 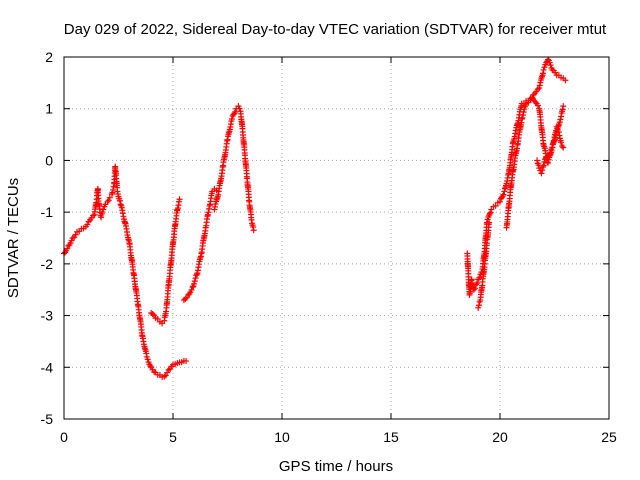 What do you see at coordinates (609, 437) in the screenshot?
I see `x-tick-label: 25` at bounding box center [609, 437].